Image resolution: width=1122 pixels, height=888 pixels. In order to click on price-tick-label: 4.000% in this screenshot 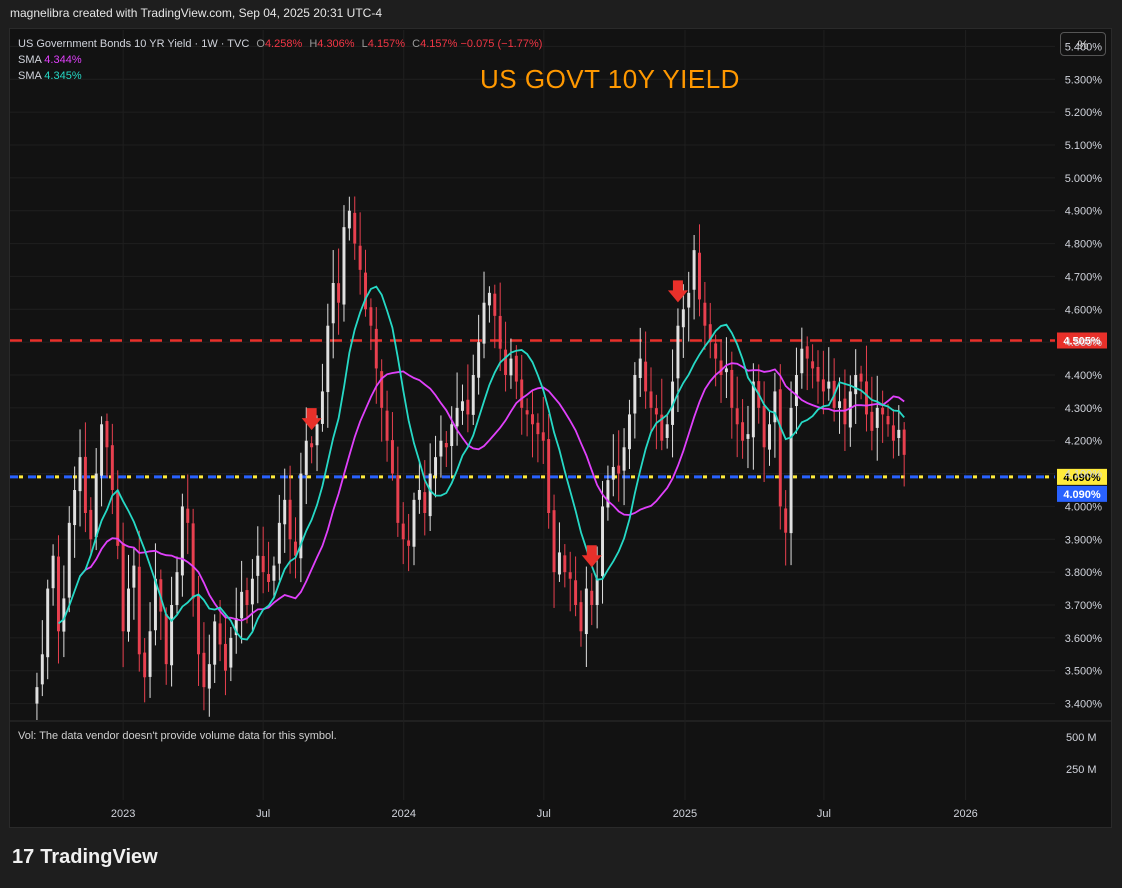, I will do `click(1084, 507)`.